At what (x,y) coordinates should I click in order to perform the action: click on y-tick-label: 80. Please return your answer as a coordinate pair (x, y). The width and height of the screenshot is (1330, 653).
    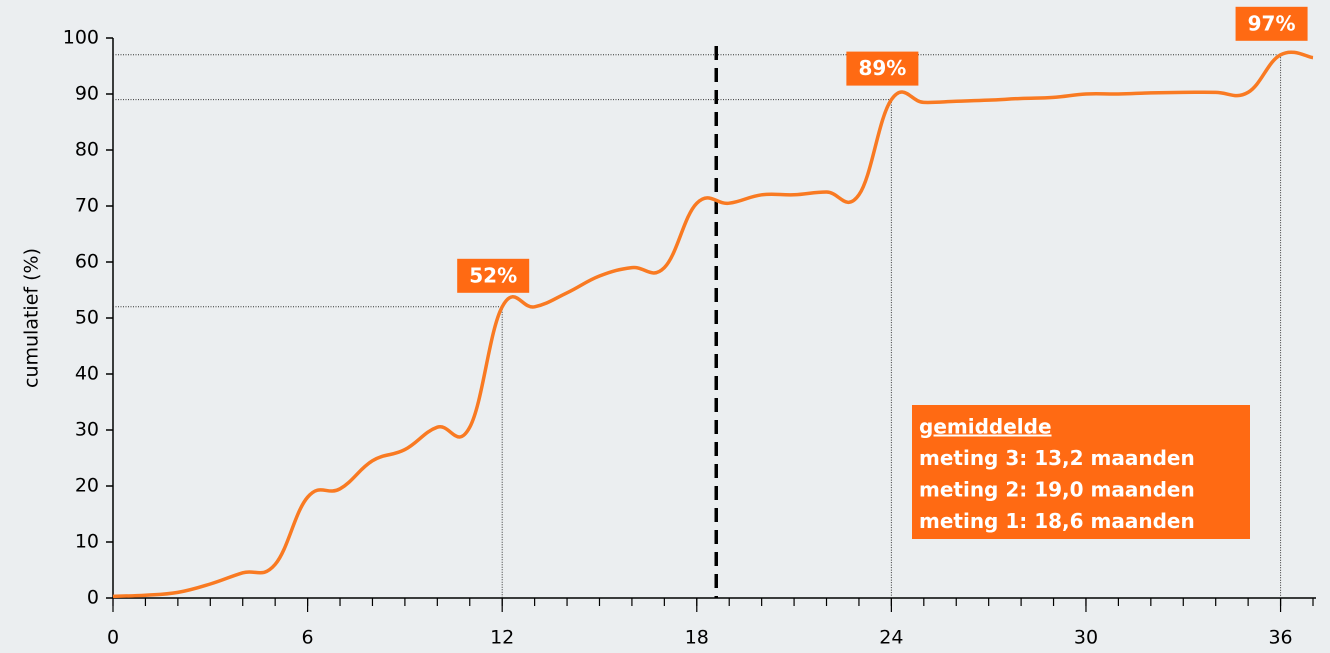
    Looking at the image, I should click on (87, 150).